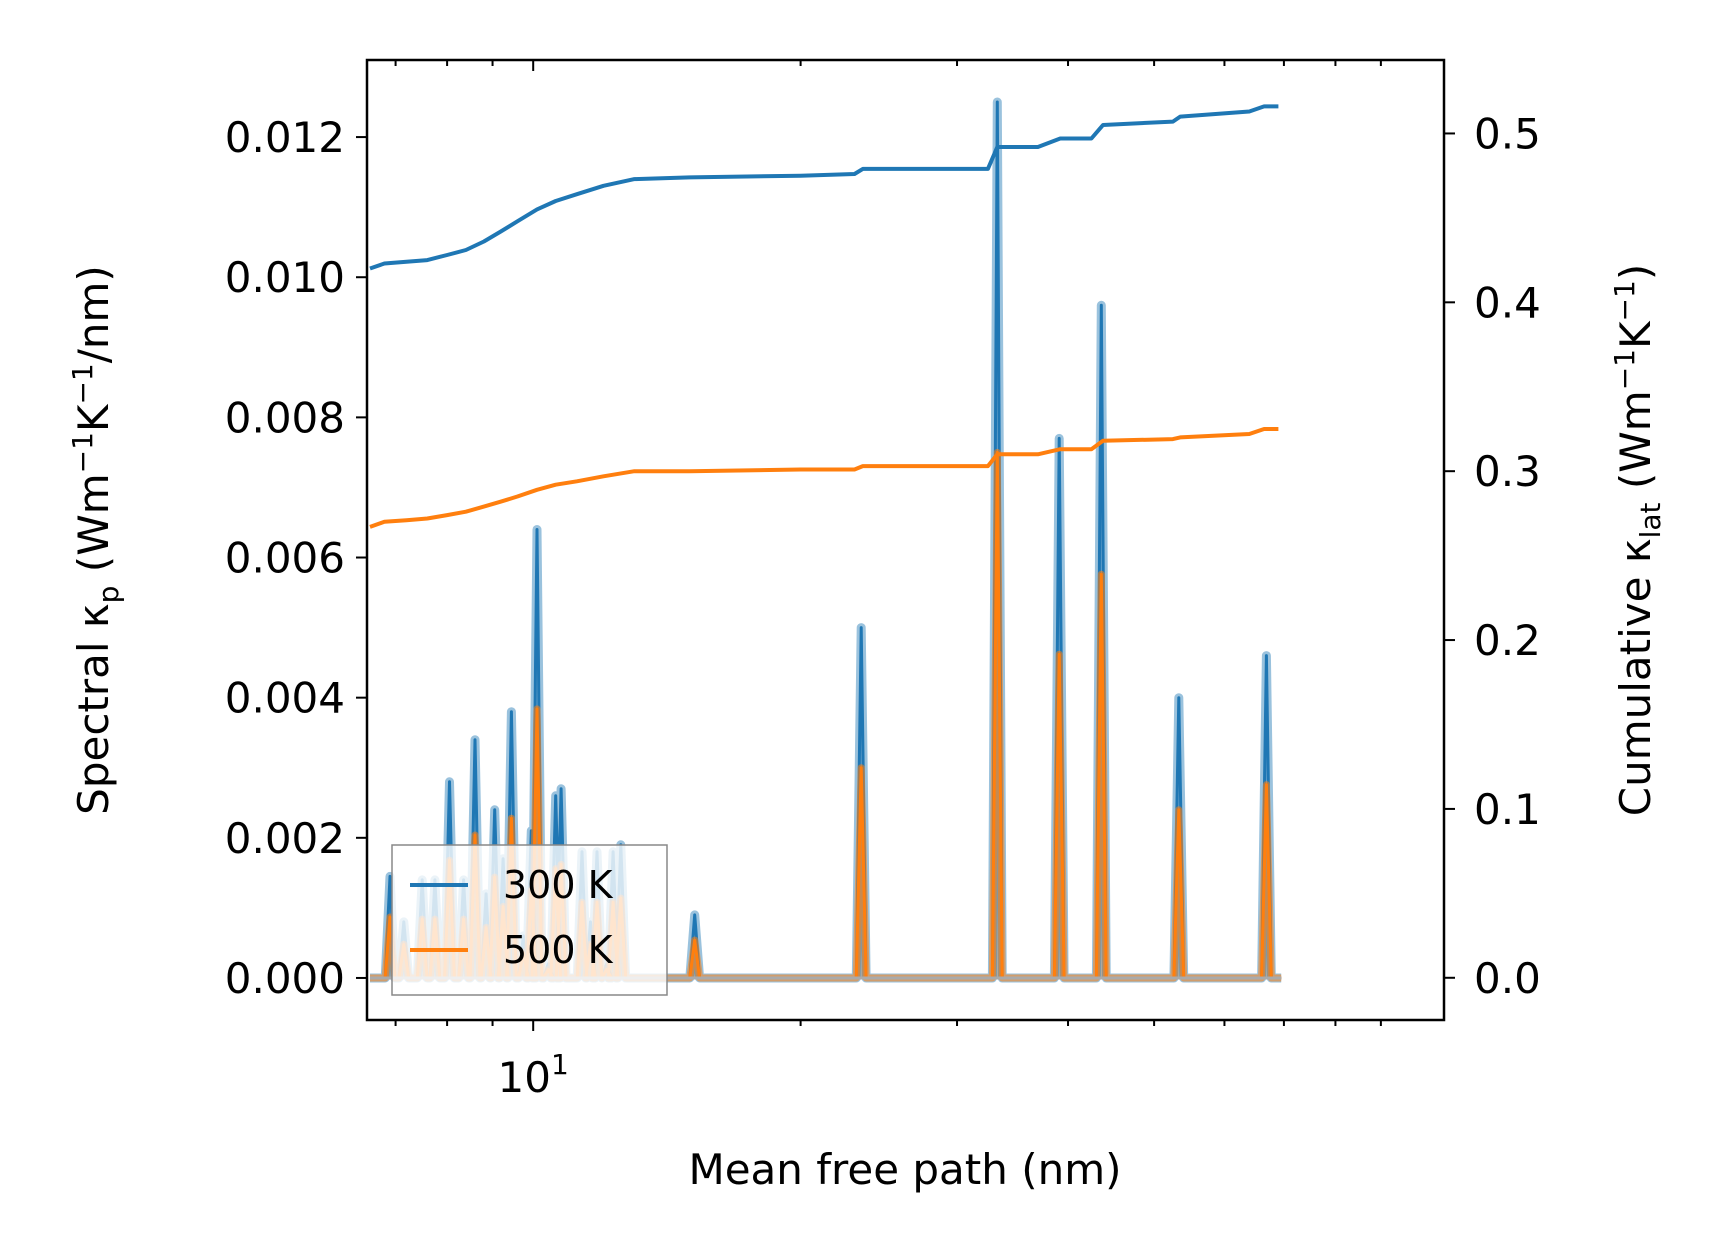 The image size is (1716, 1253). What do you see at coordinates (1507, 302) in the screenshot?
I see `y-right-tick-label: 0.4` at bounding box center [1507, 302].